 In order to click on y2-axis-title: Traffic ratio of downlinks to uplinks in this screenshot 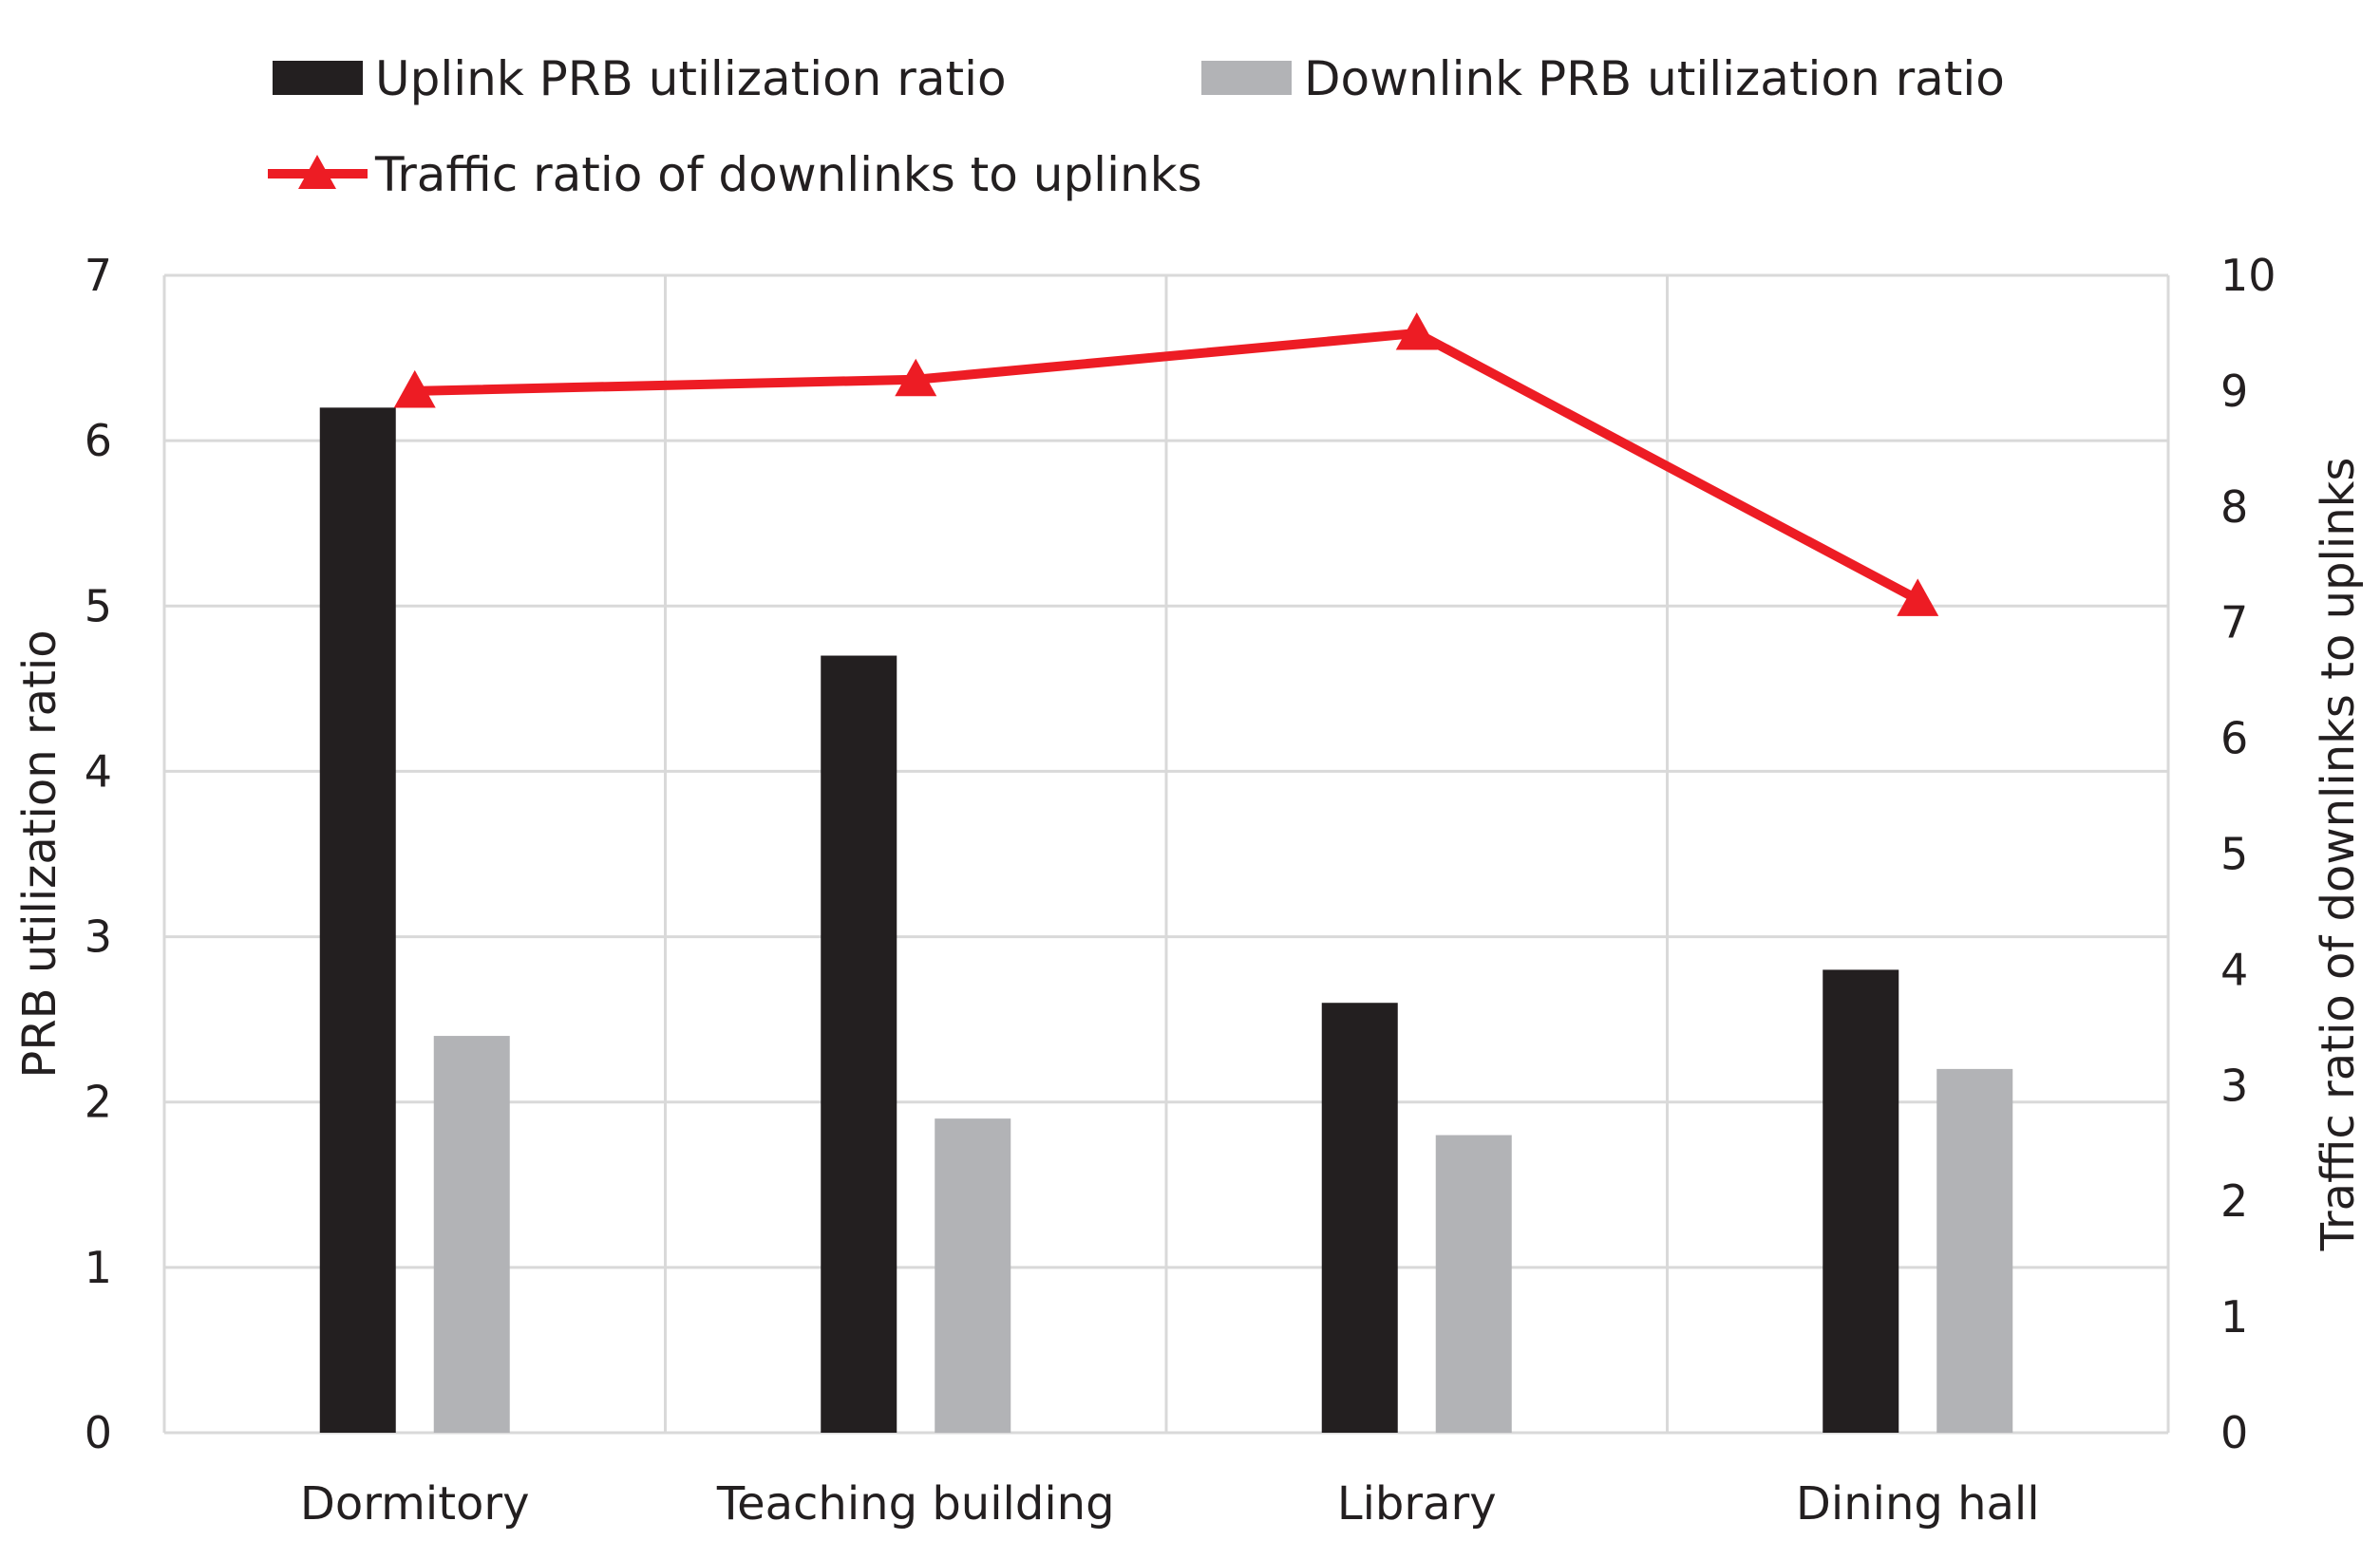, I will do `click(2338, 855)`.